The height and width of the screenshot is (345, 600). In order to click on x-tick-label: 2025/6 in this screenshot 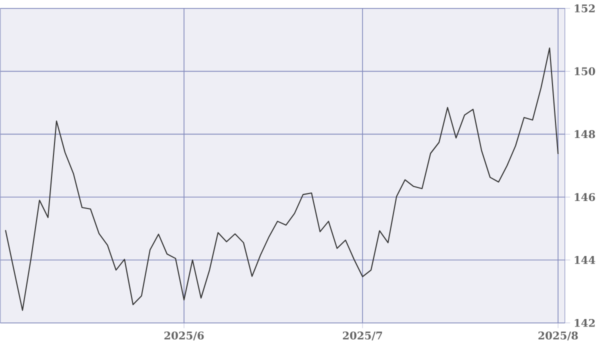, I will do `click(184, 336)`.